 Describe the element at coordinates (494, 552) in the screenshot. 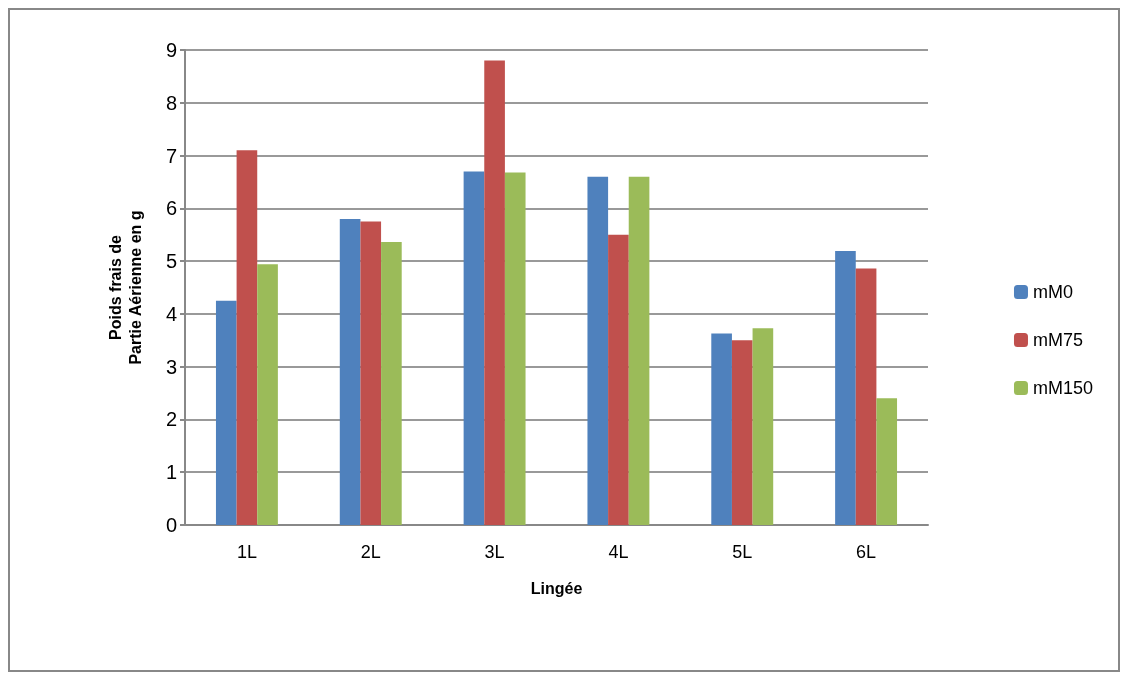

I see `x-tick-label: 3L` at that location.